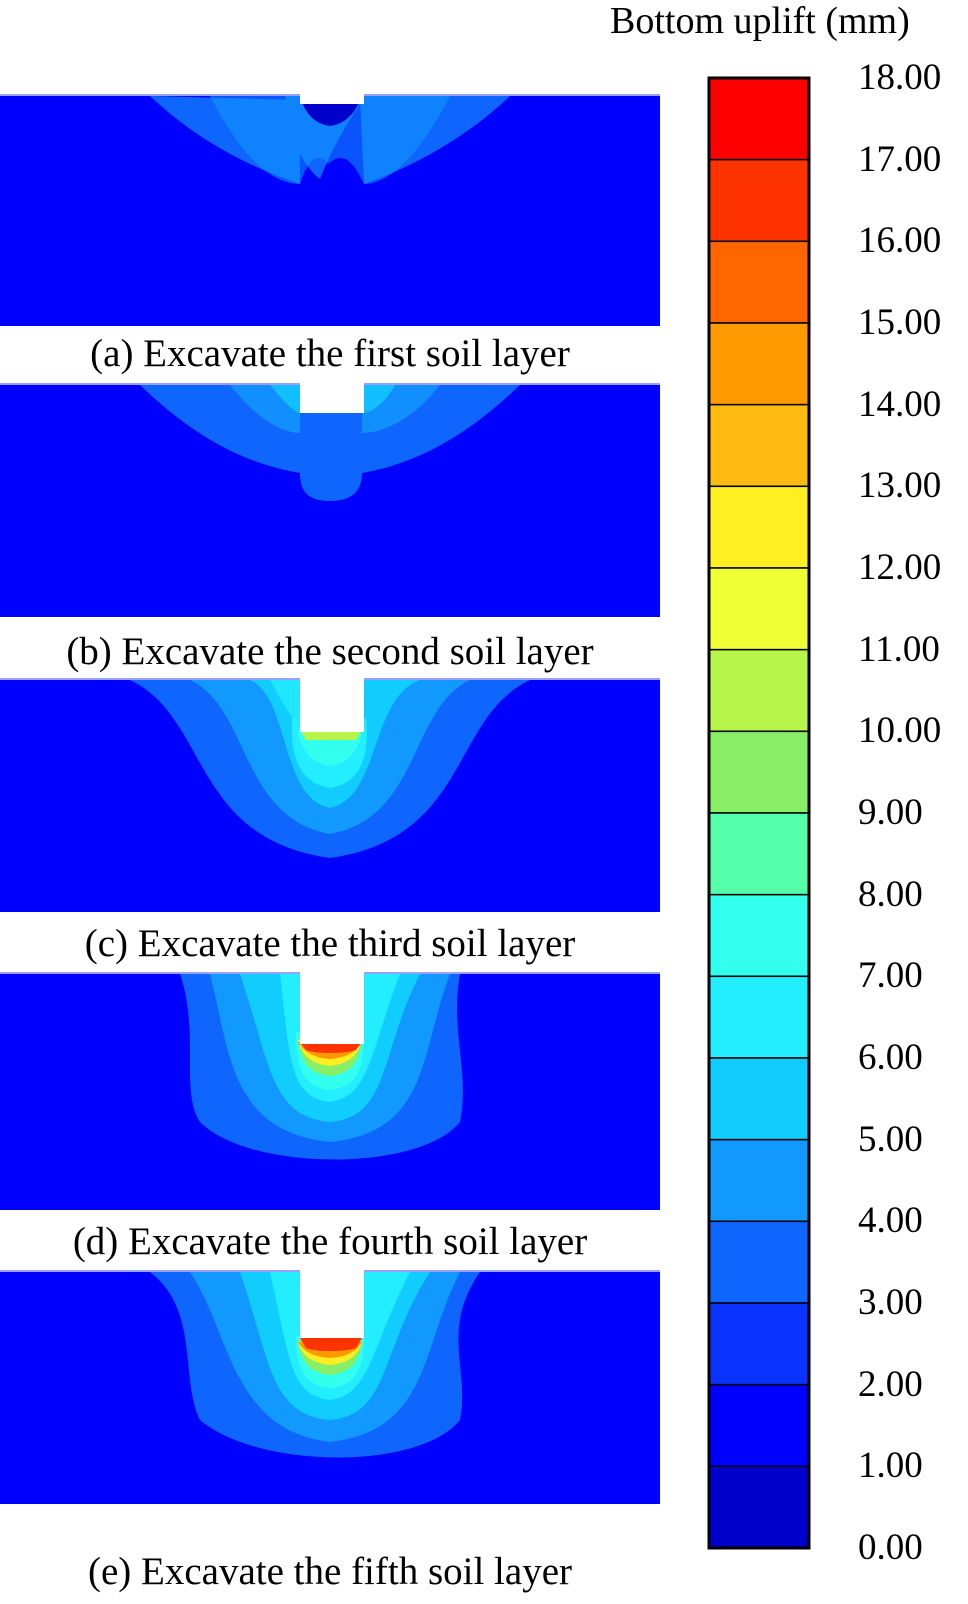  I want to click on colorbar-tick-label: 4.00, so click(890, 1221).